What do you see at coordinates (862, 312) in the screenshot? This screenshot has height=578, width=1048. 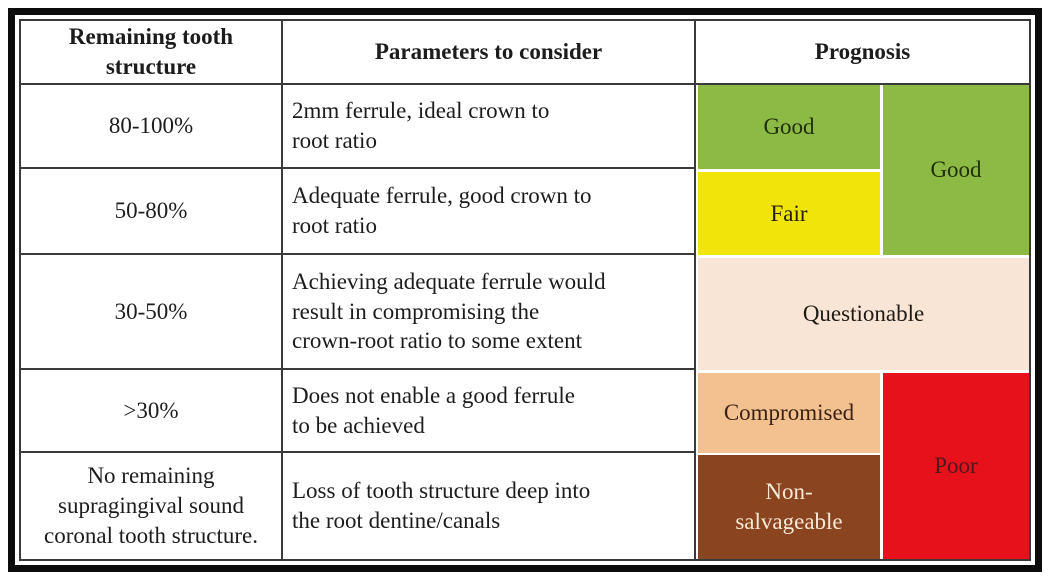 I see `prognosis-cell-questionable: Questionable` at bounding box center [862, 312].